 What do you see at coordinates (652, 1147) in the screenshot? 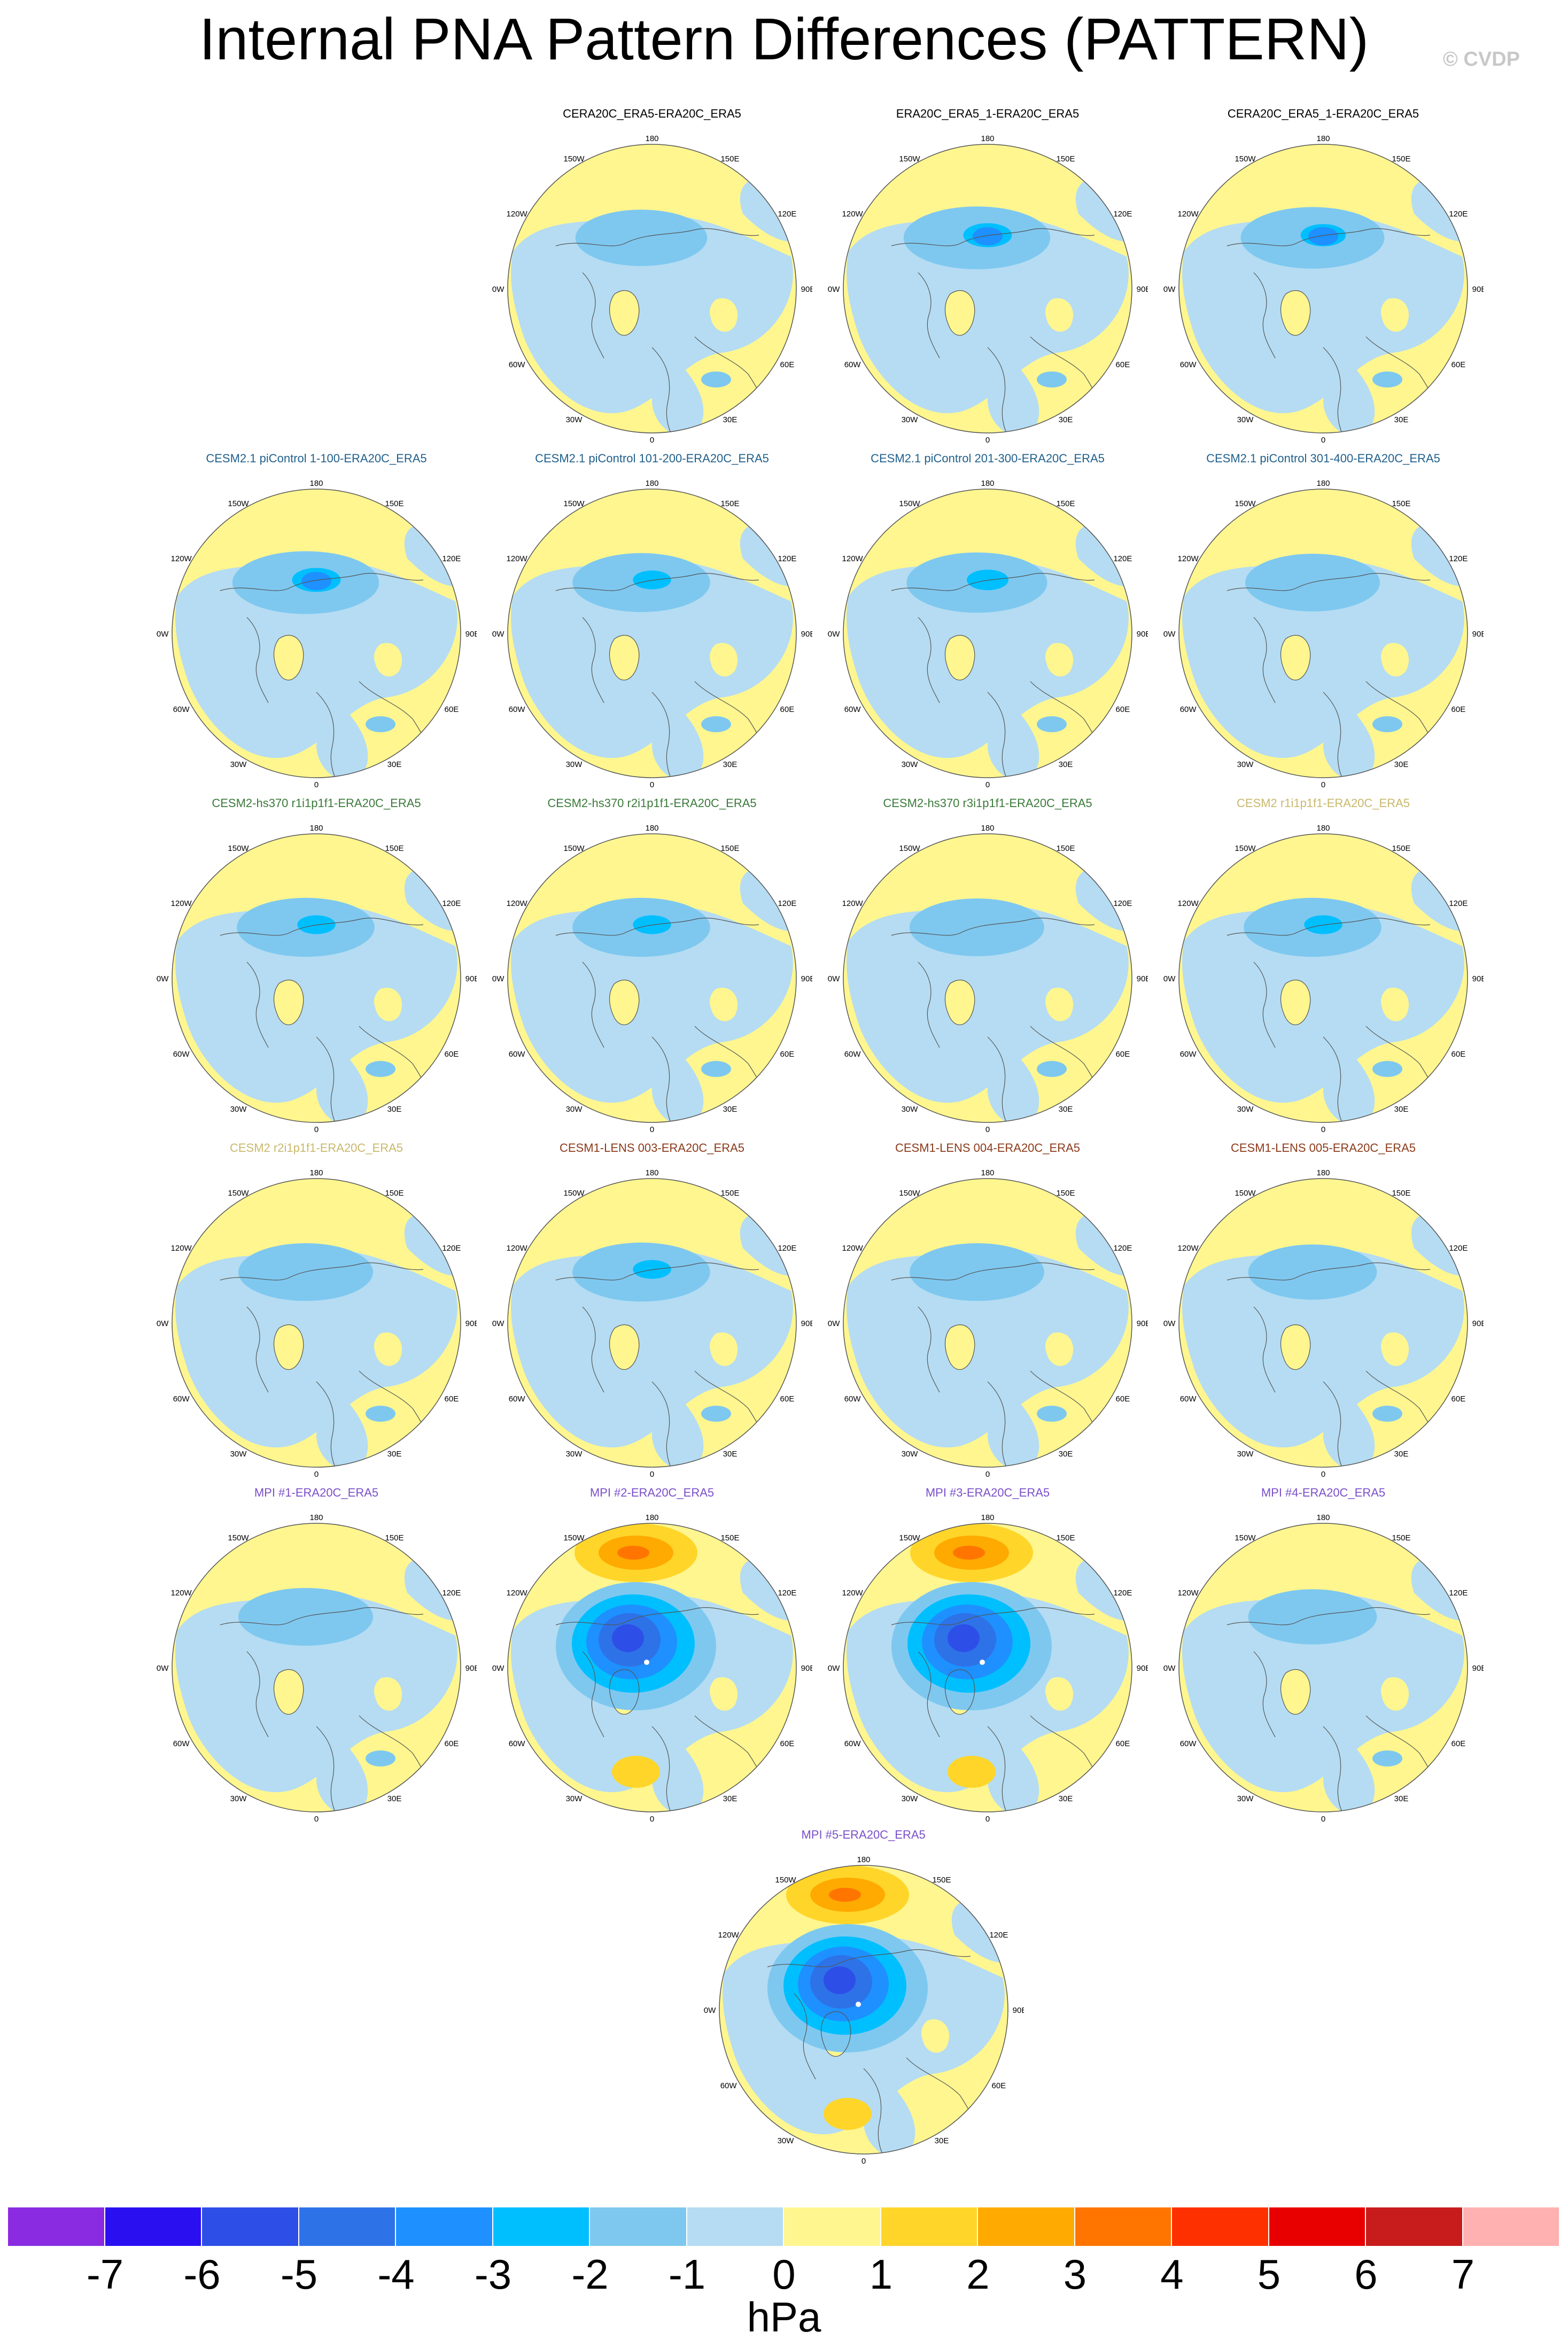
I see `panel-title: CESM1-LENS 003-ERA20C_ERA5` at bounding box center [652, 1147].